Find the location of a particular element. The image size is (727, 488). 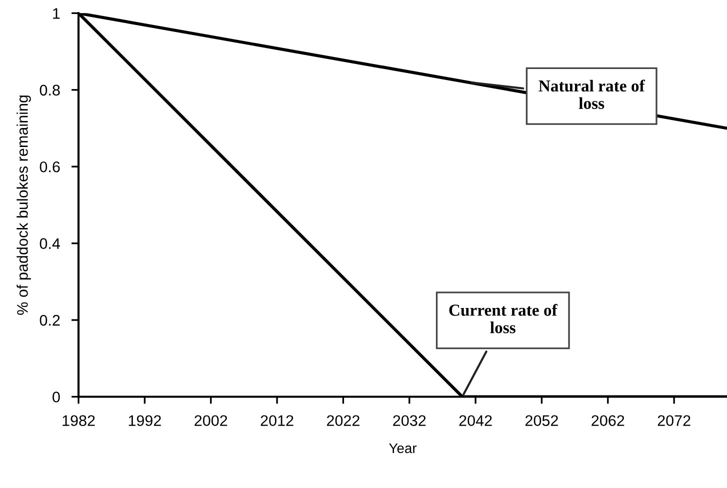

x-tick-label: 1982 is located at coordinates (78, 420).